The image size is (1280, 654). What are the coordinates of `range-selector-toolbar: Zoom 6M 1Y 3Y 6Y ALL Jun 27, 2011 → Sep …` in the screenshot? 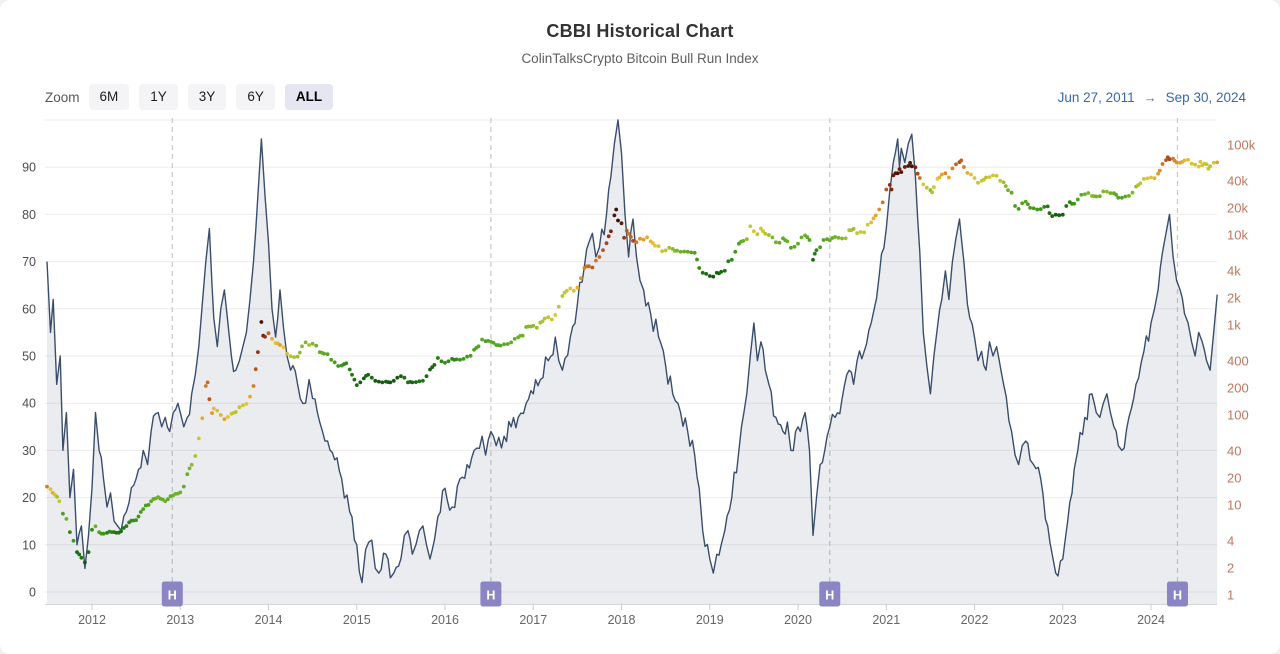 It's located at (645, 97).